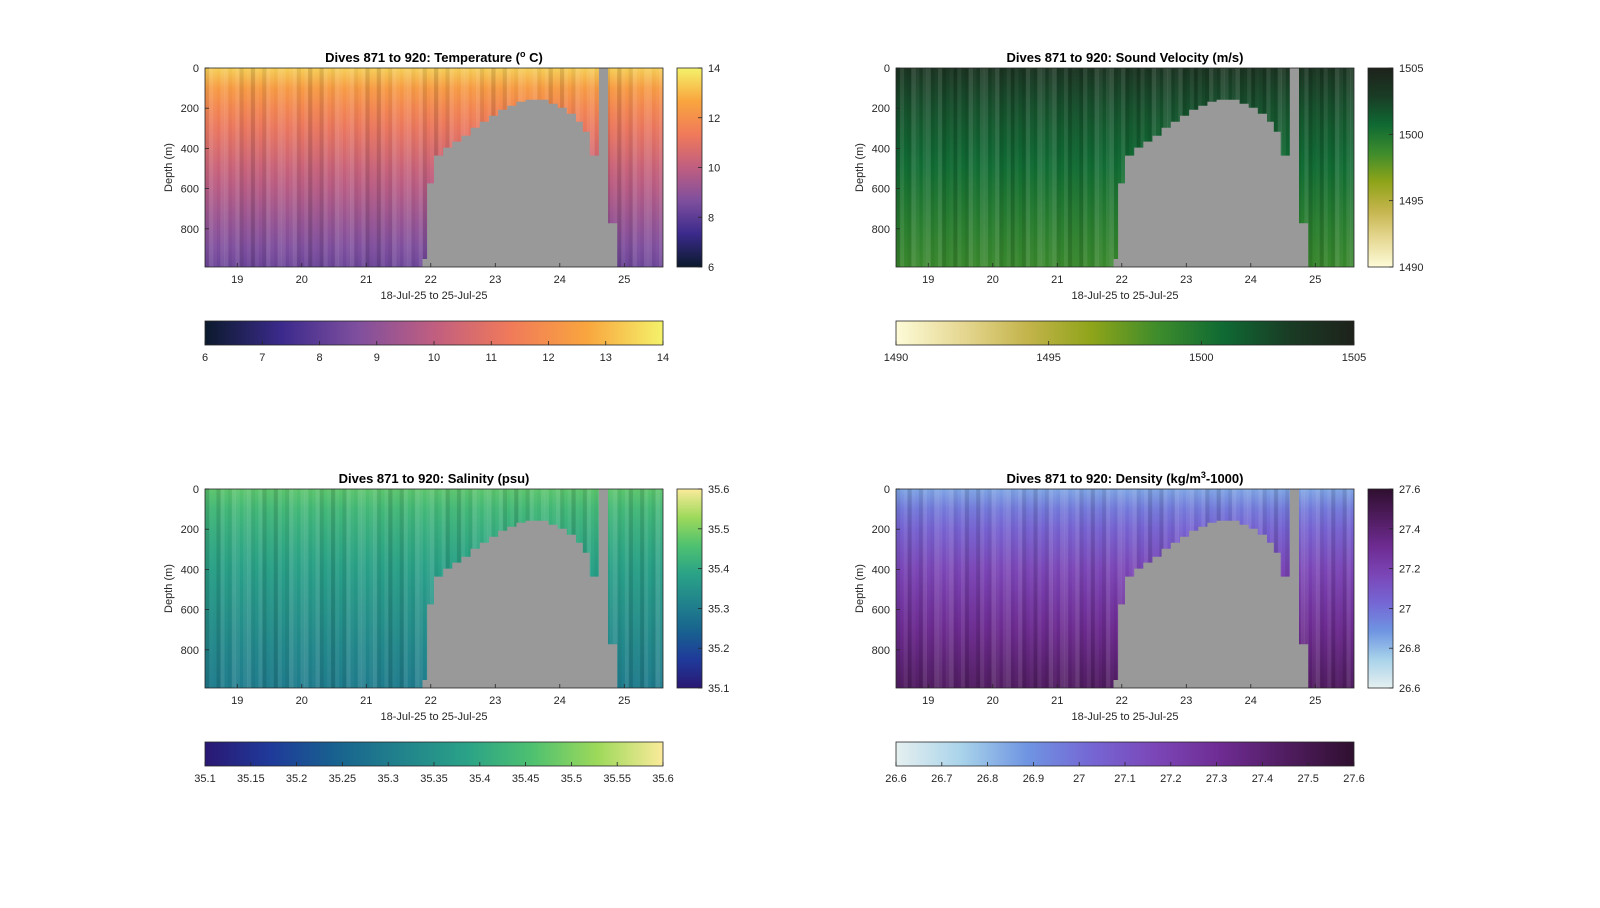 The image size is (1600, 908). What do you see at coordinates (714, 169) in the screenshot?
I see `side-colorbar-label: 10` at bounding box center [714, 169].